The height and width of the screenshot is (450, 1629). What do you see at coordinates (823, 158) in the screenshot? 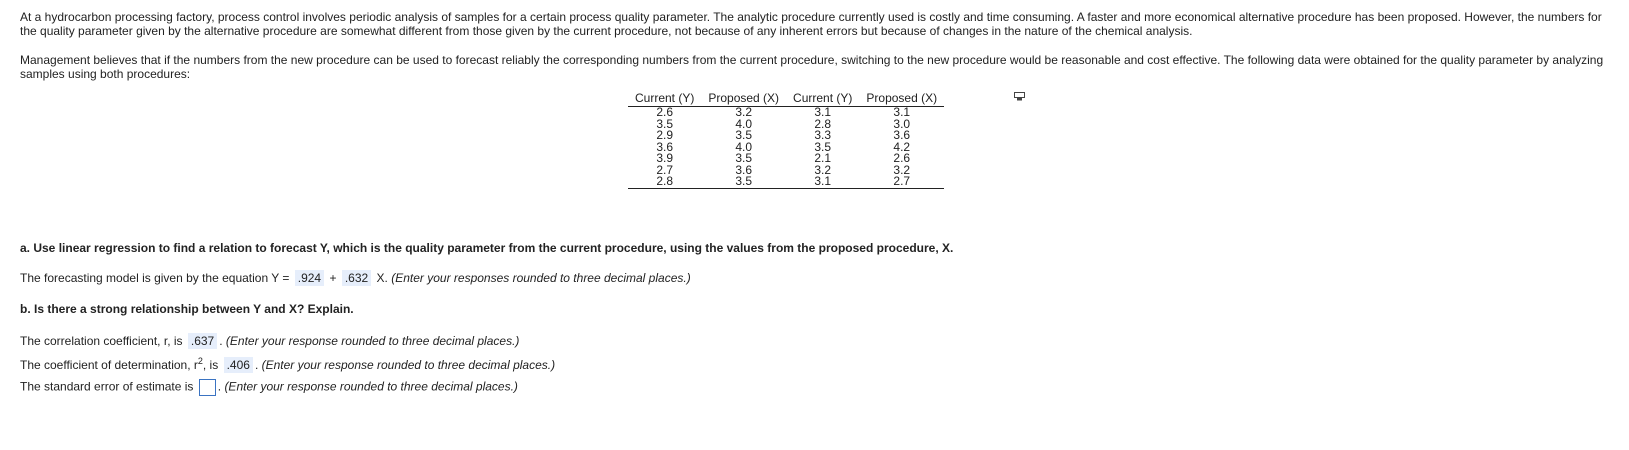
I see `table-cell: 2.1` at bounding box center [823, 158].